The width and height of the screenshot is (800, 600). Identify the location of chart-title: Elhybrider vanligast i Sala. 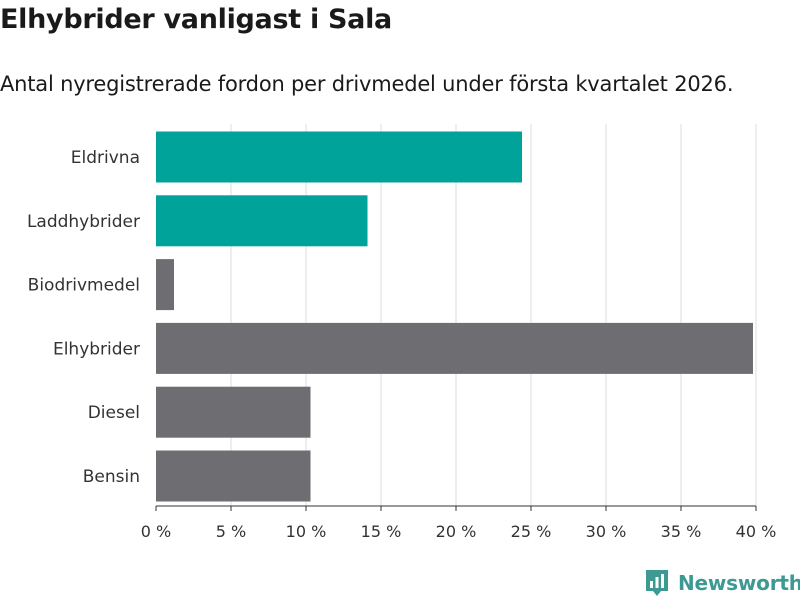
(196, 19).